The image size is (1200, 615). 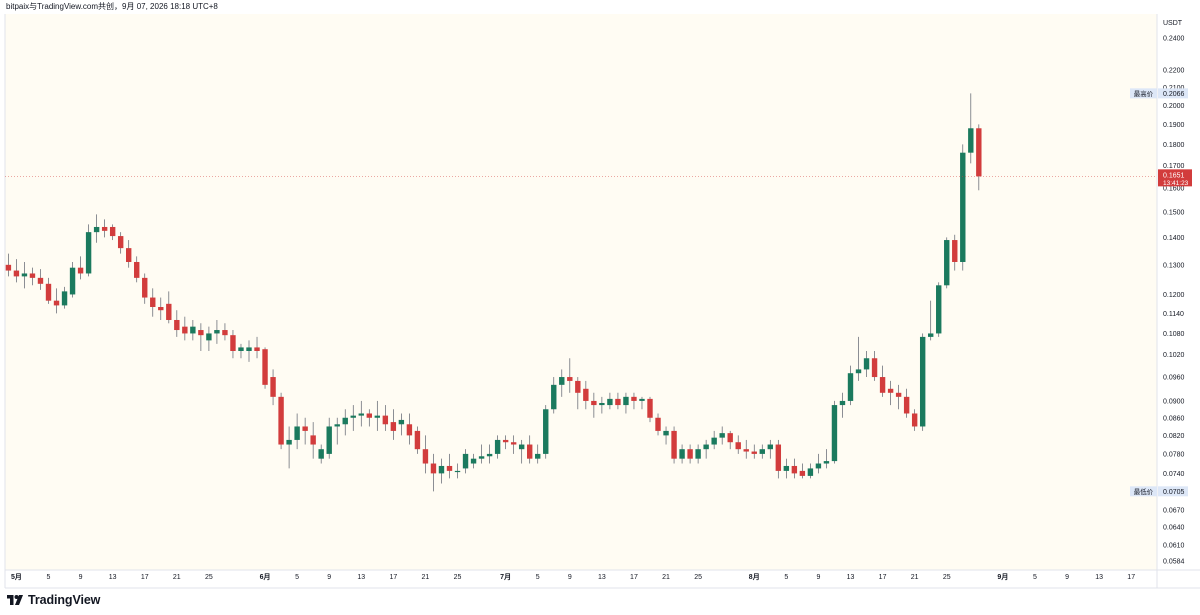 I want to click on high-value: 0.2066, so click(x=1174, y=94).